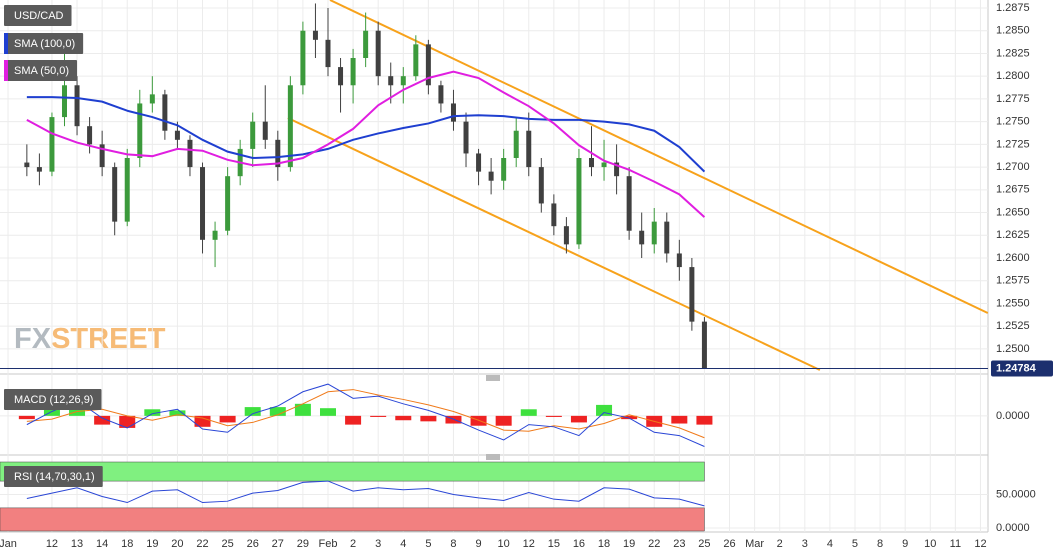 The image size is (1060, 555). I want to click on x-tick-label: 4, so click(403, 544).